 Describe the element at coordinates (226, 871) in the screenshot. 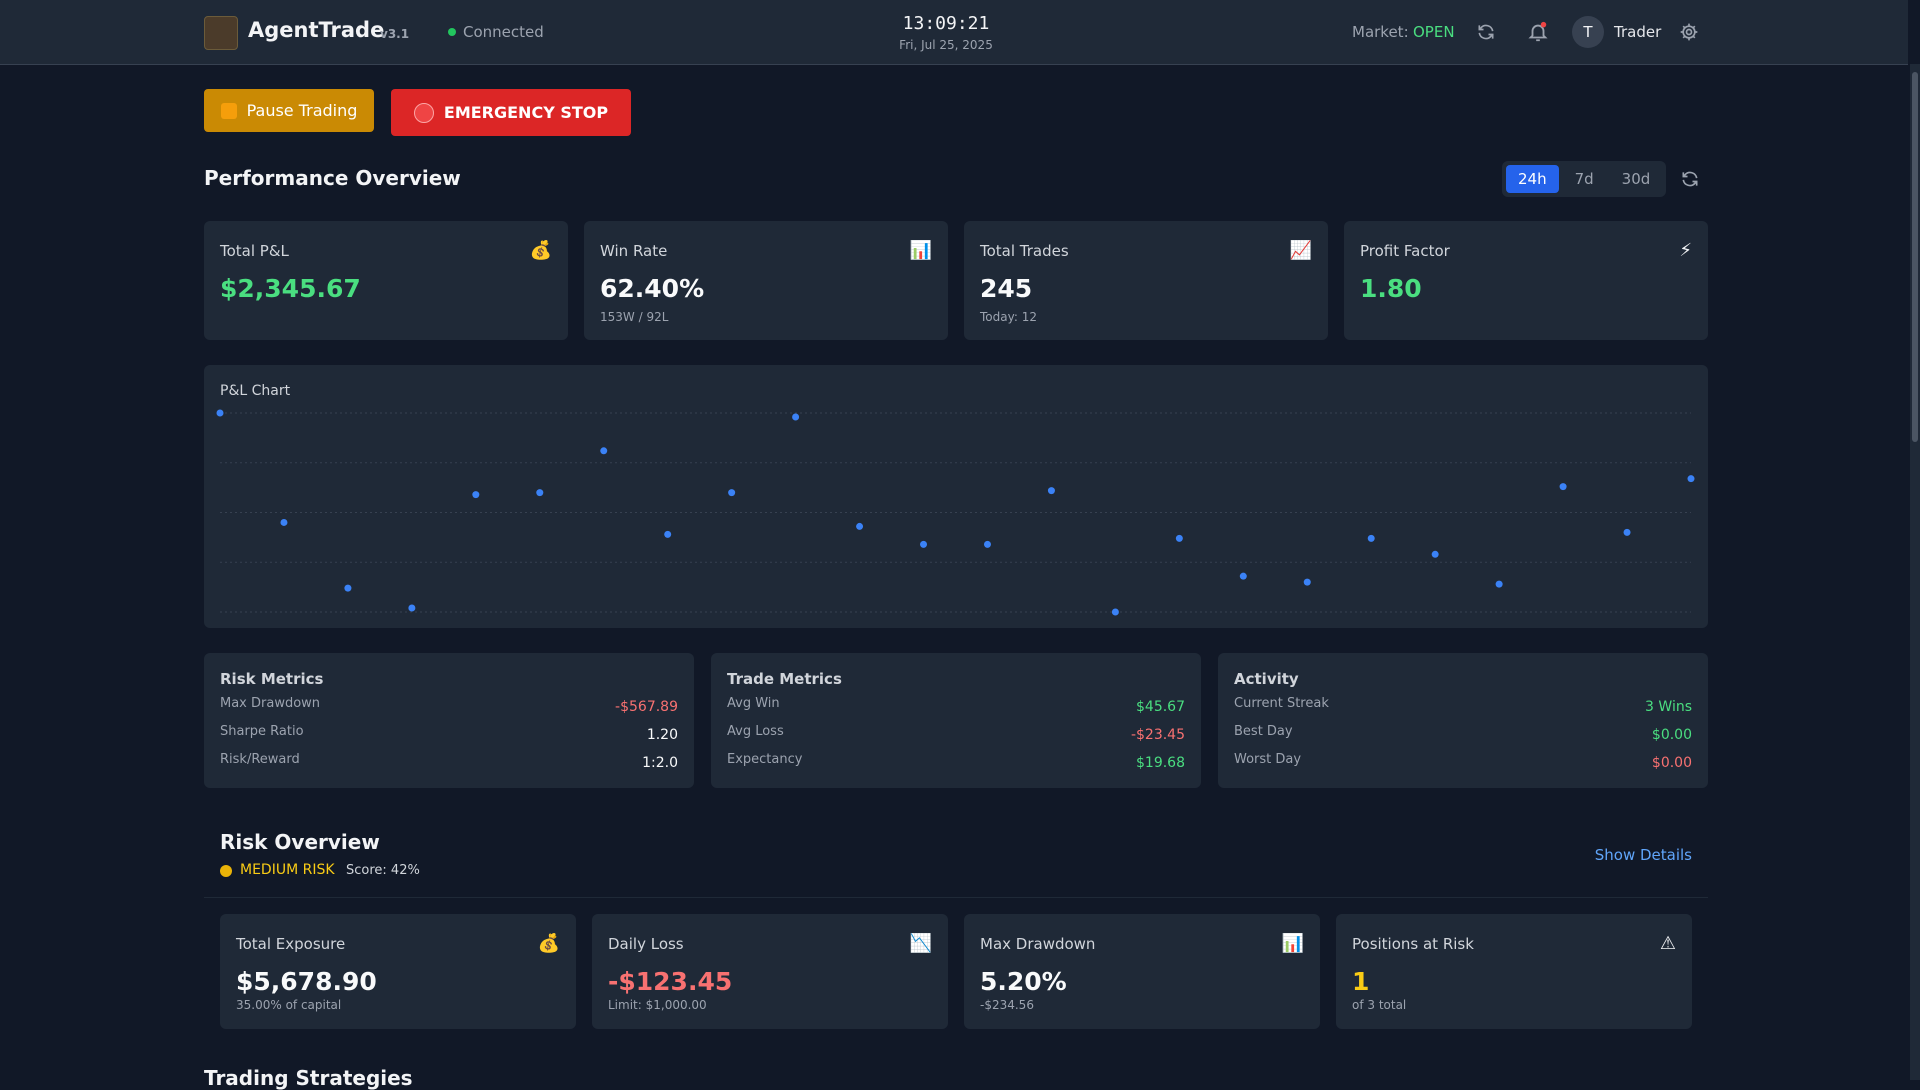

I see `risk-dot` at that location.